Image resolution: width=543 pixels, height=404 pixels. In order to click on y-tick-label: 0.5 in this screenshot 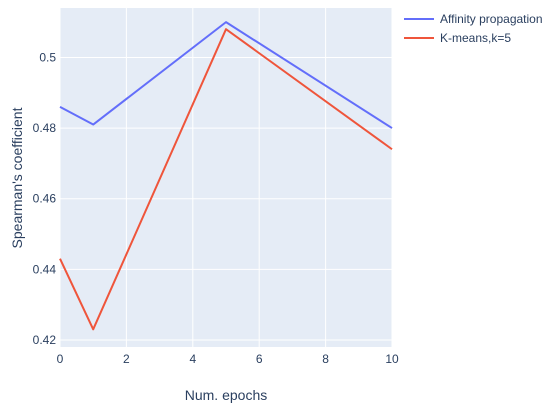, I will do `click(47, 57)`.